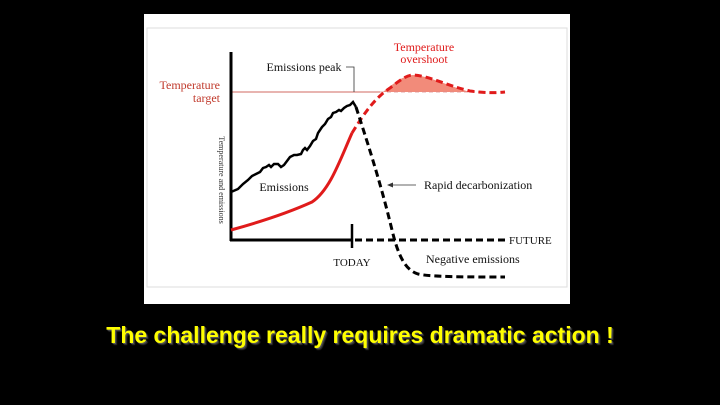 Image resolution: width=720 pixels, height=405 pixels. I want to click on rapid-decarbonization-curve, so click(430, 192).